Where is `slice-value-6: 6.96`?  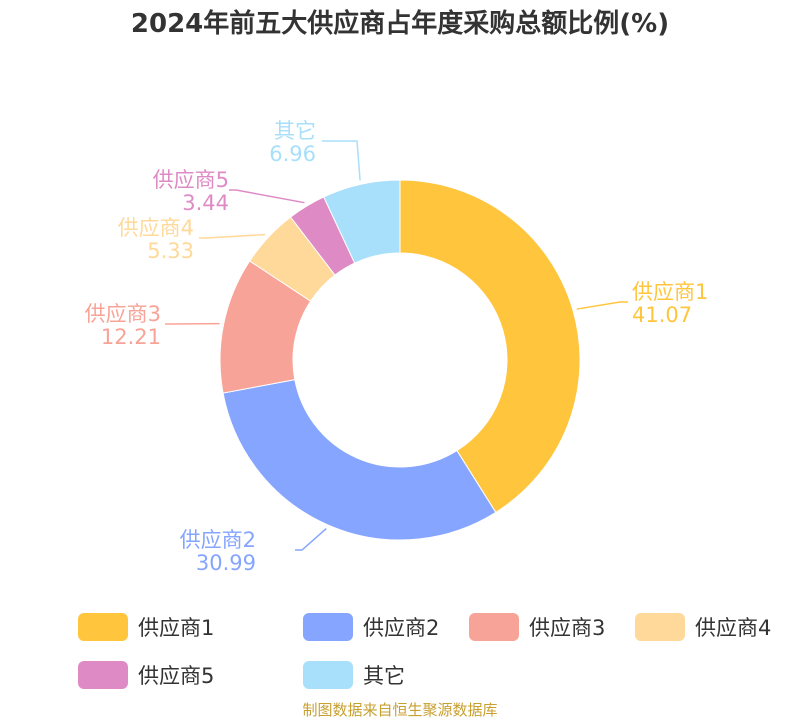
slice-value-6: 6.96 is located at coordinates (292, 154).